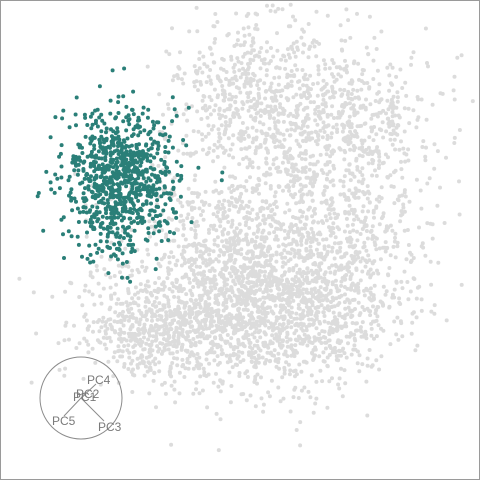 Image resolution: width=480 pixels, height=480 pixels. What do you see at coordinates (394, 321) in the screenshot?
I see `background-point-2099` at bounding box center [394, 321].